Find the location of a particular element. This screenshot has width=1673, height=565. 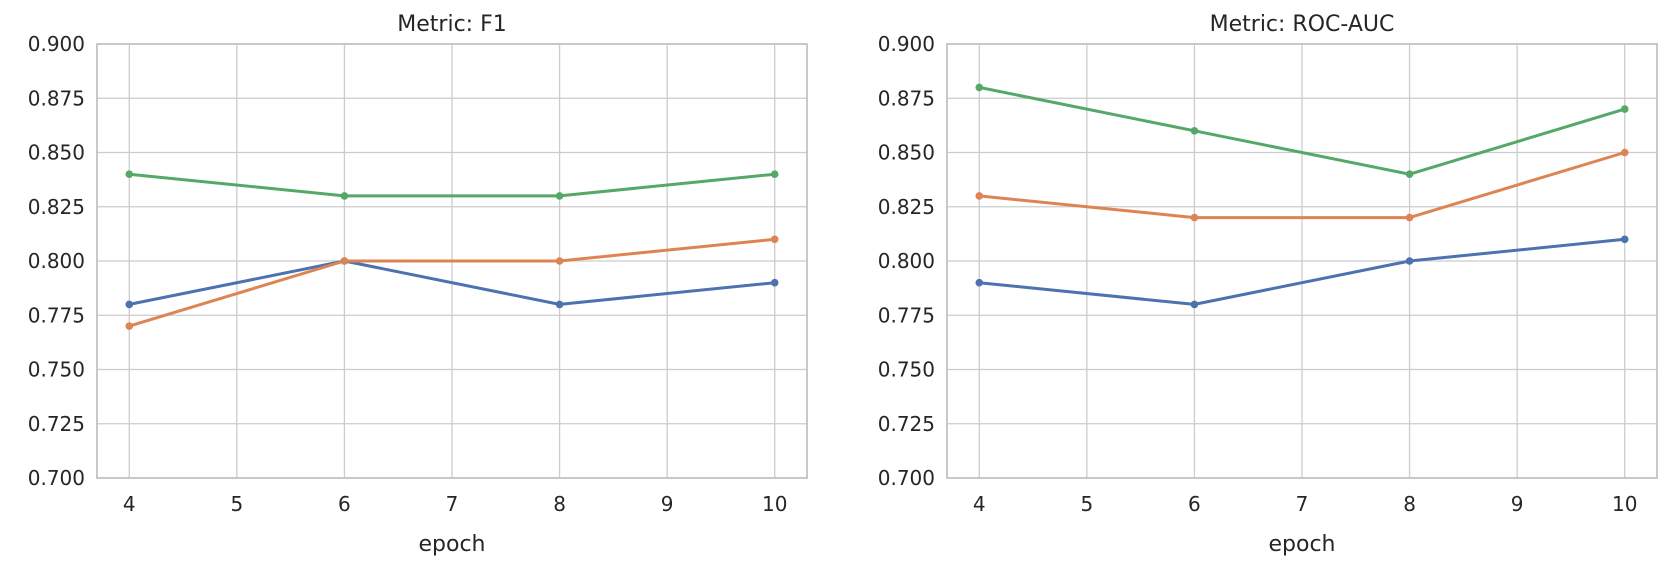

x-axis-label-f1: epoch is located at coordinates (452, 544).